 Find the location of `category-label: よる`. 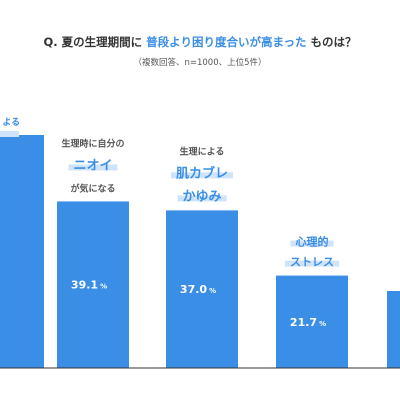

category-label: よる is located at coordinates (11, 122).